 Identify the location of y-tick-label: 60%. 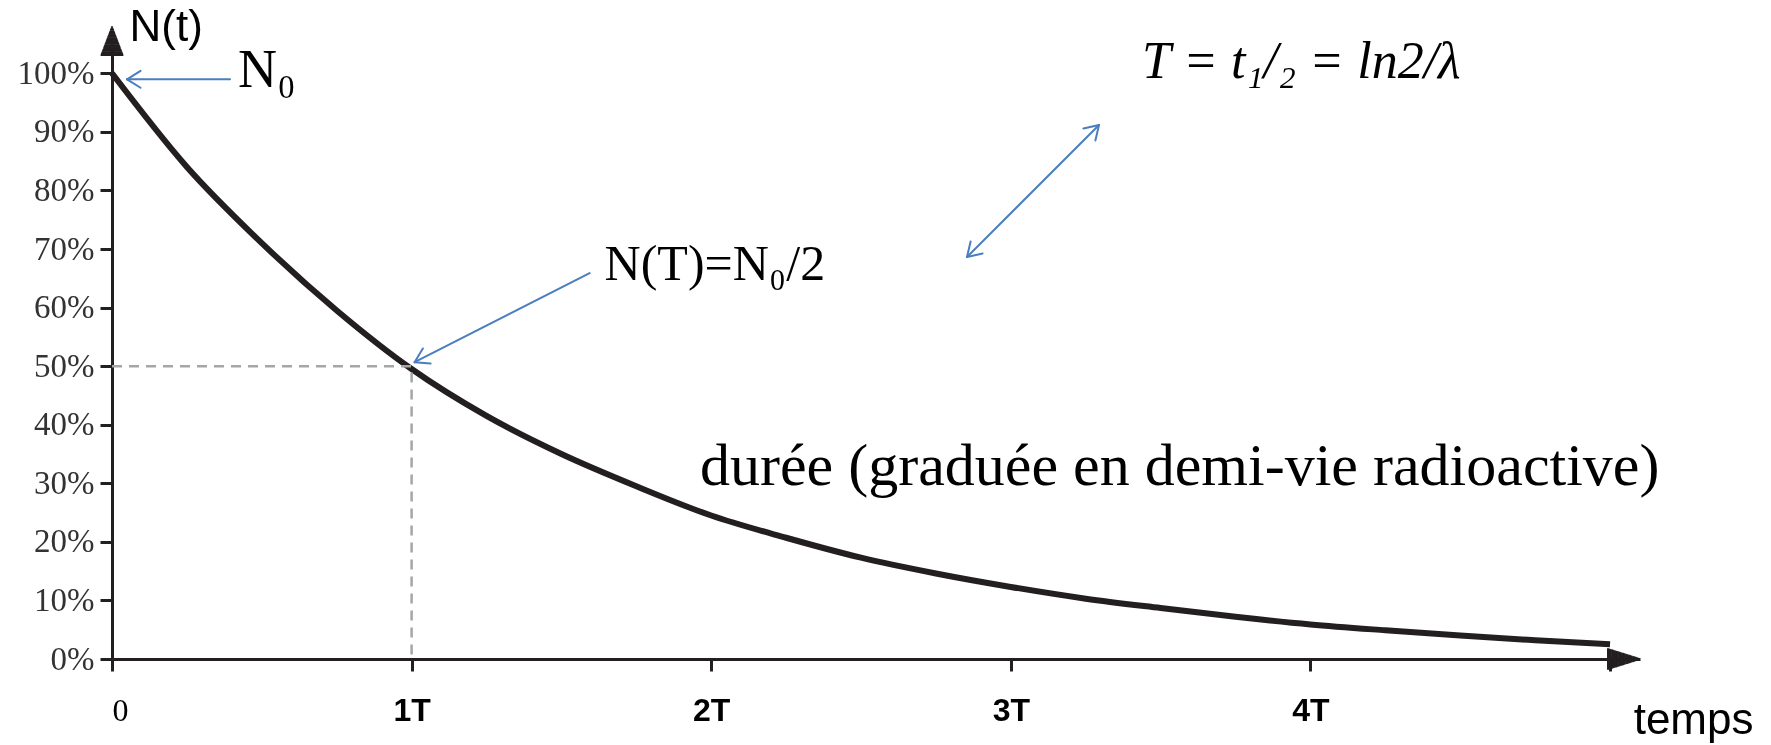
(64, 307).